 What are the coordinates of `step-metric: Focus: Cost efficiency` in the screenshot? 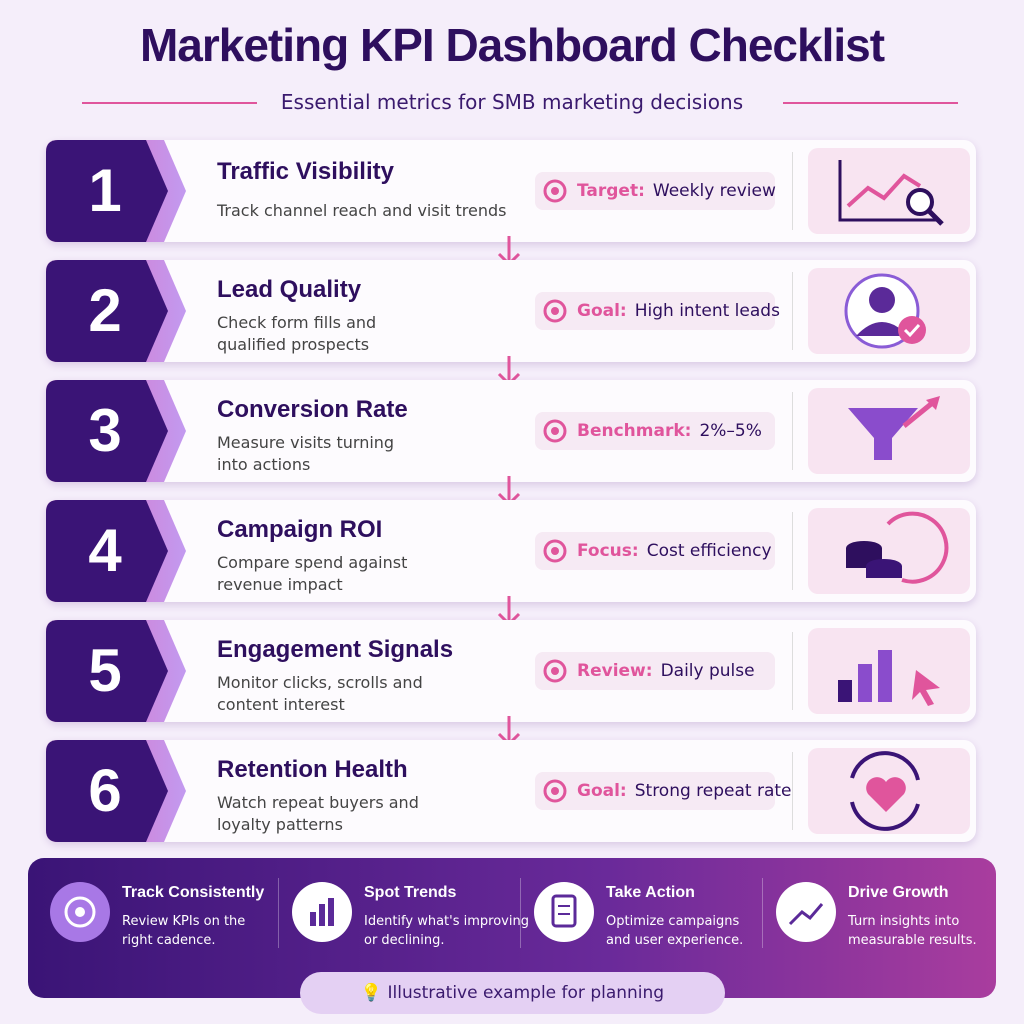 It's located at (678, 551).